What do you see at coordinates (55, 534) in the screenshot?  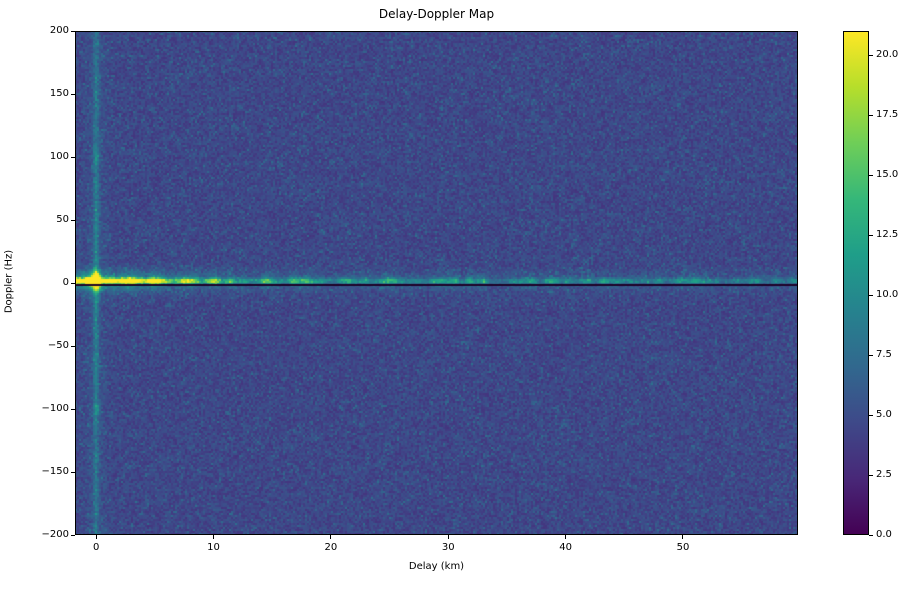 I see `y-tick-label: −200` at bounding box center [55, 534].